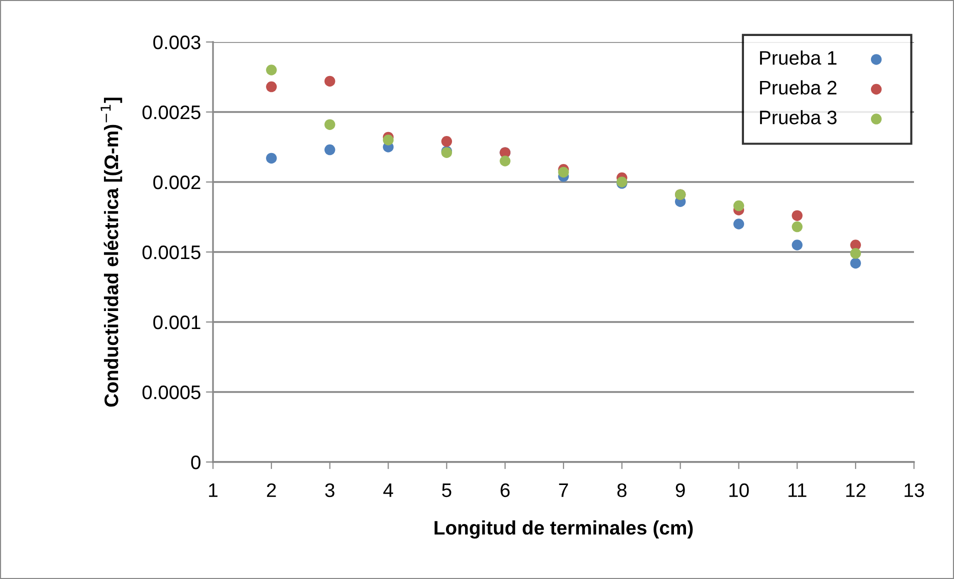  Describe the element at coordinates (798, 57) in the screenshot. I see `legend-label: Prueba 1` at that location.